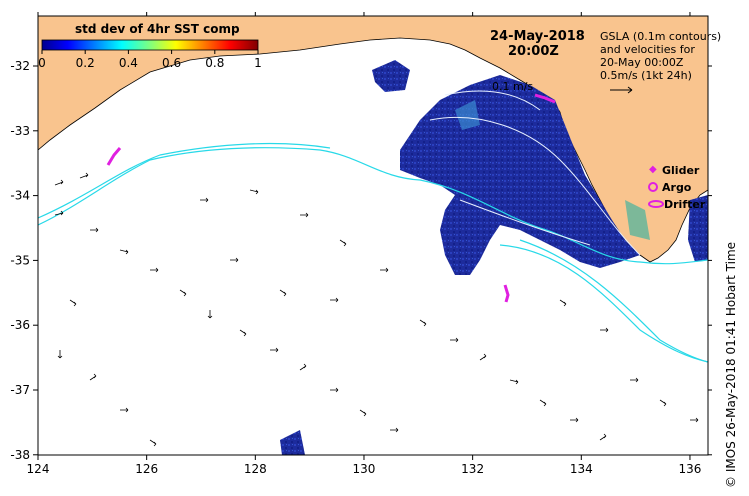 The width and height of the screenshot is (749, 496). I want to click on contour-label: 0.1 m/s, so click(512, 86).